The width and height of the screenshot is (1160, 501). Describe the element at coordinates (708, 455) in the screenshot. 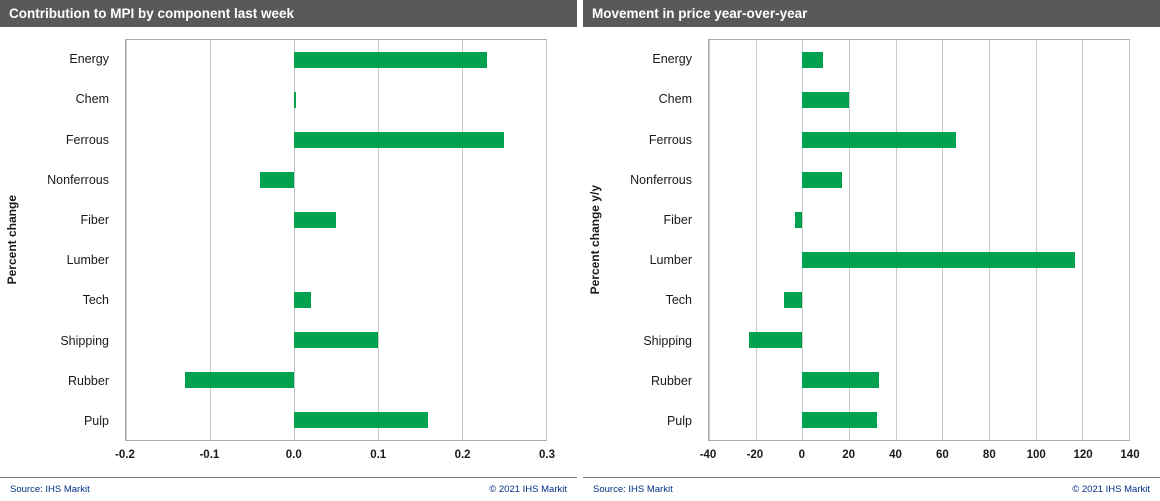

I see `x-tick-label: -40` at that location.